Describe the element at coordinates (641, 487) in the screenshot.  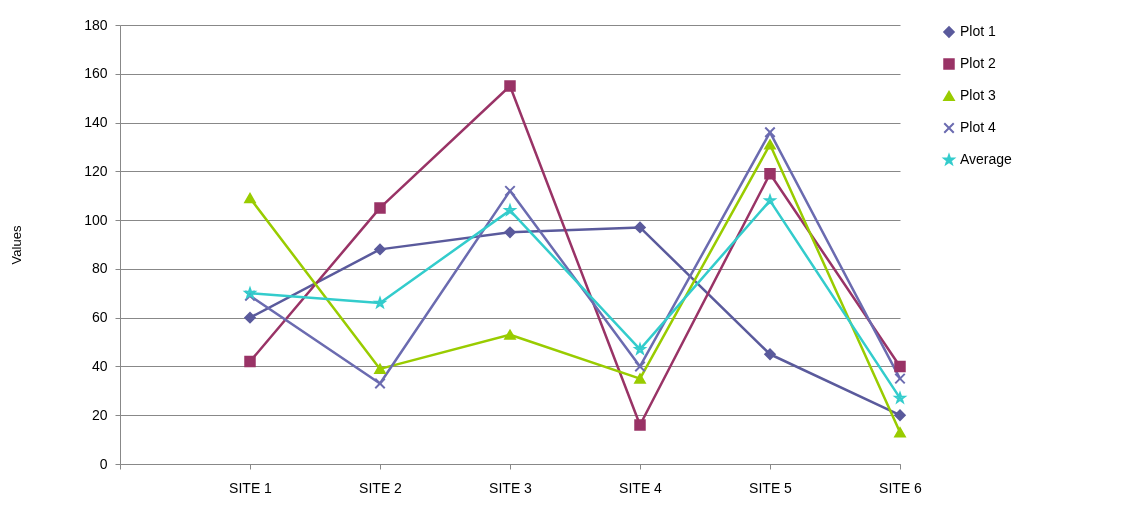
I see `x-tick-label: SITE 4` at that location.